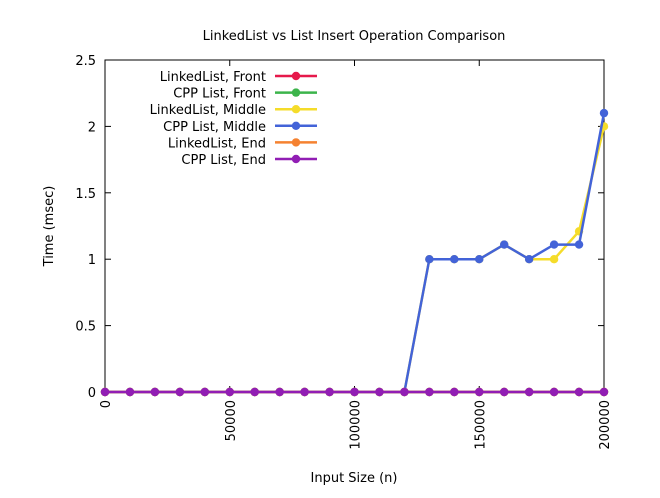 This screenshot has height=498, width=660. Describe the element at coordinates (92, 127) in the screenshot. I see `y-tick-label: 2` at that location.